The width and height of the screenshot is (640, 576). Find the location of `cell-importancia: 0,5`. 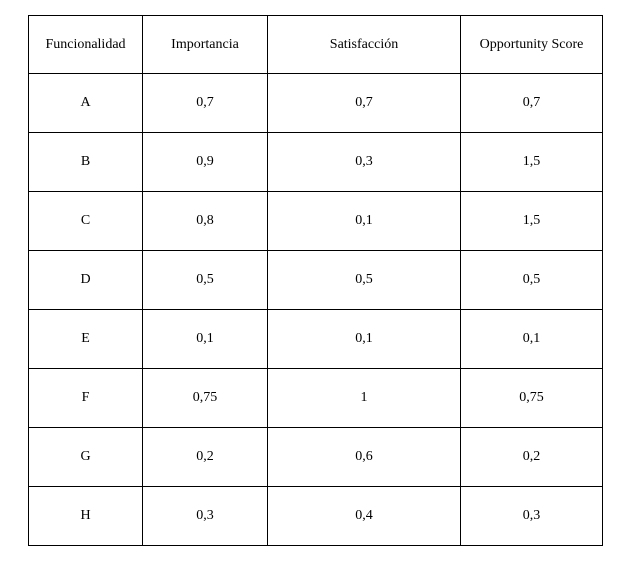

cell-importancia: 0,5 is located at coordinates (205, 280).